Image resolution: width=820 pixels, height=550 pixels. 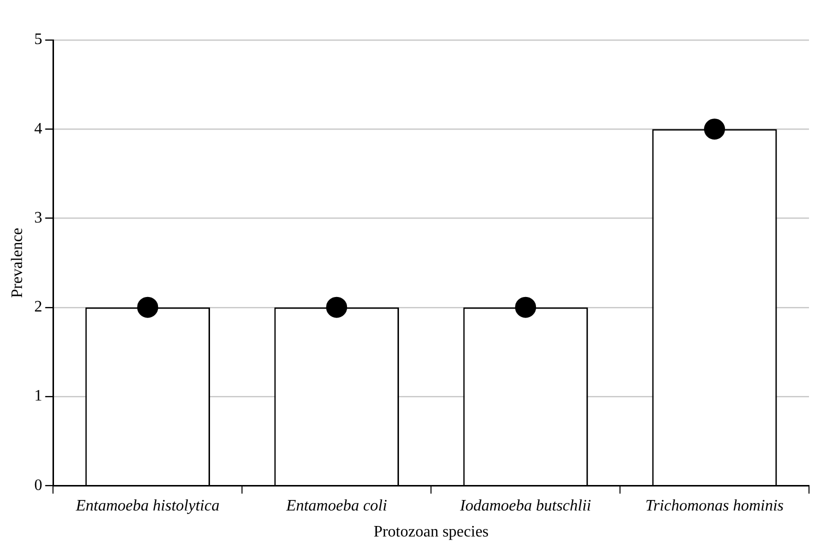 What do you see at coordinates (714, 505) in the screenshot?
I see `x-tick-label: Trichomonas hominis` at bounding box center [714, 505].